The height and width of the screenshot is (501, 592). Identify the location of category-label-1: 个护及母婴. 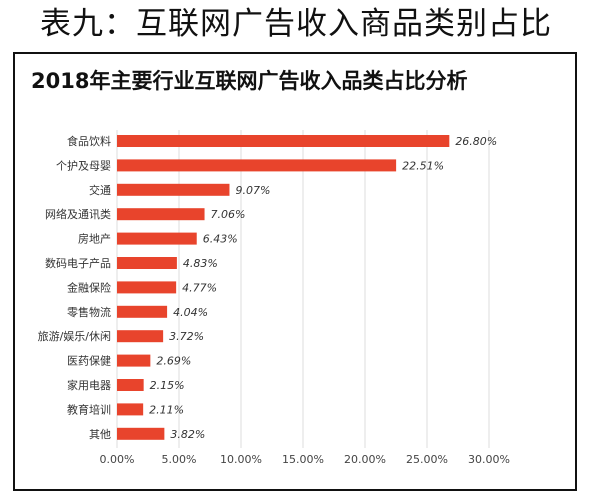
(83, 165).